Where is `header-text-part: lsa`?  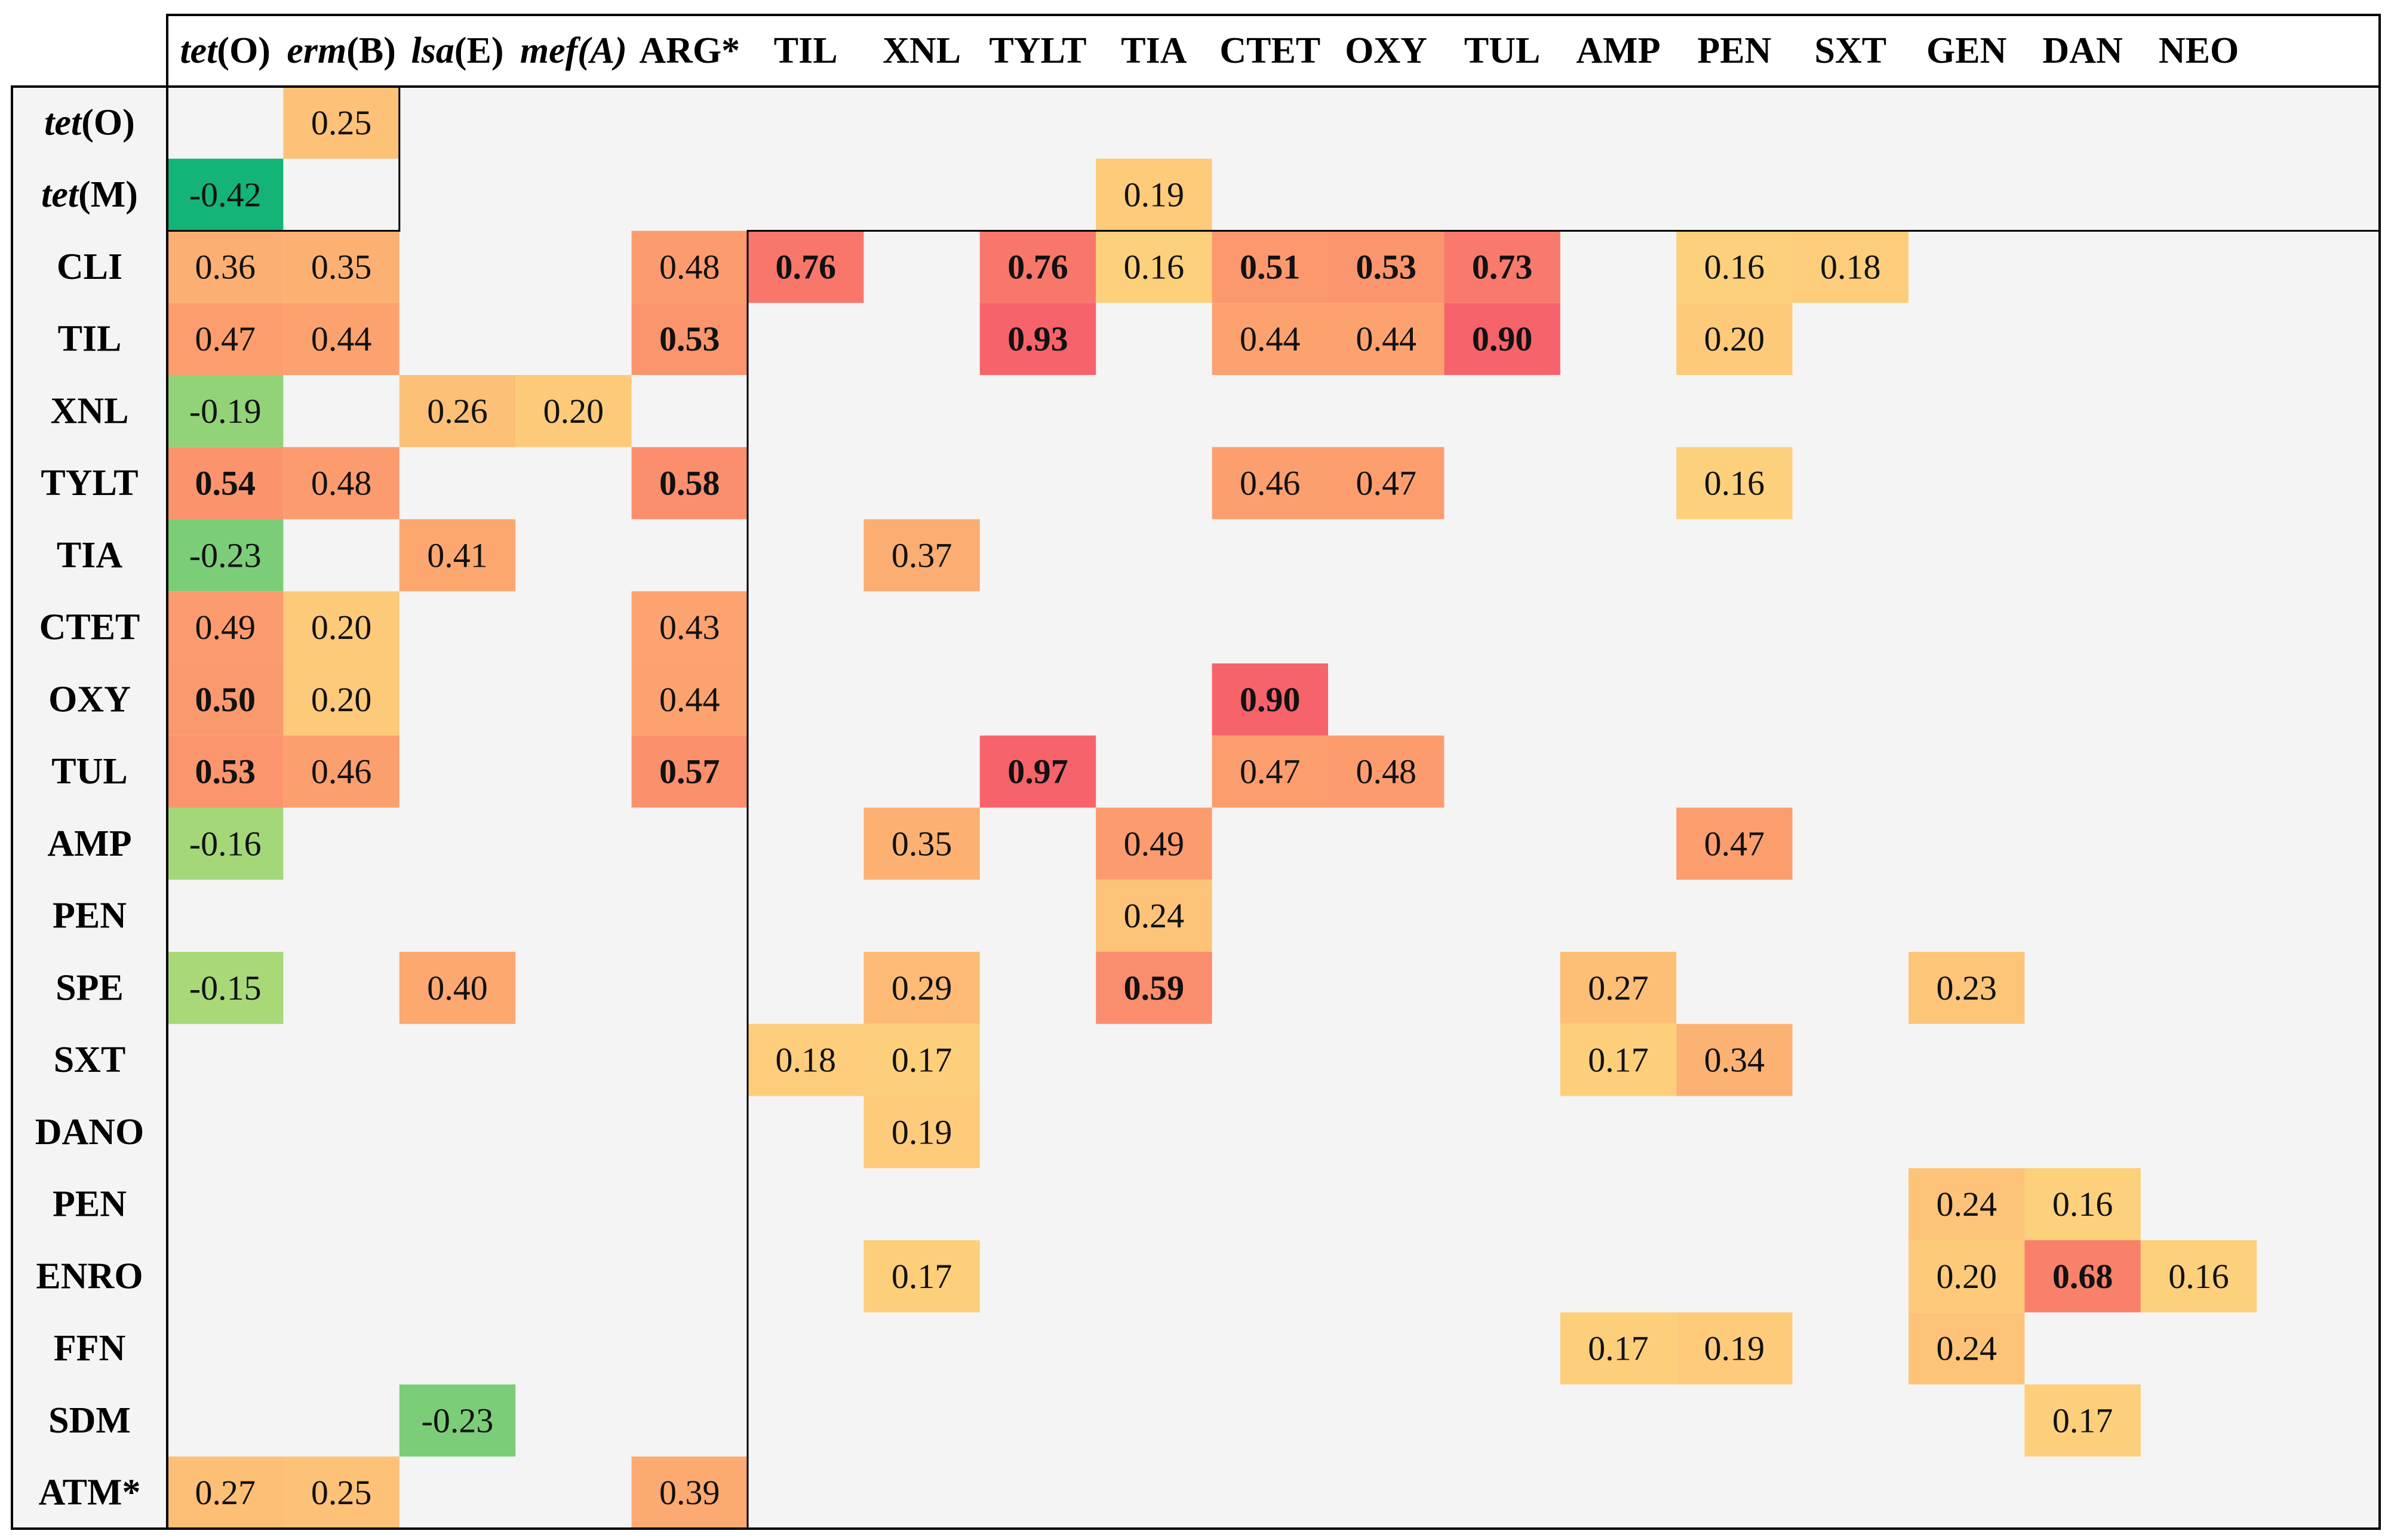
header-text-part: lsa is located at coordinates (432, 51).